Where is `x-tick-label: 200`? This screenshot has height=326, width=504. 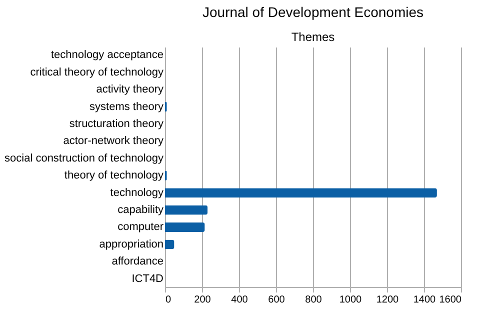
x-tick-label: 200 is located at coordinates (203, 300).